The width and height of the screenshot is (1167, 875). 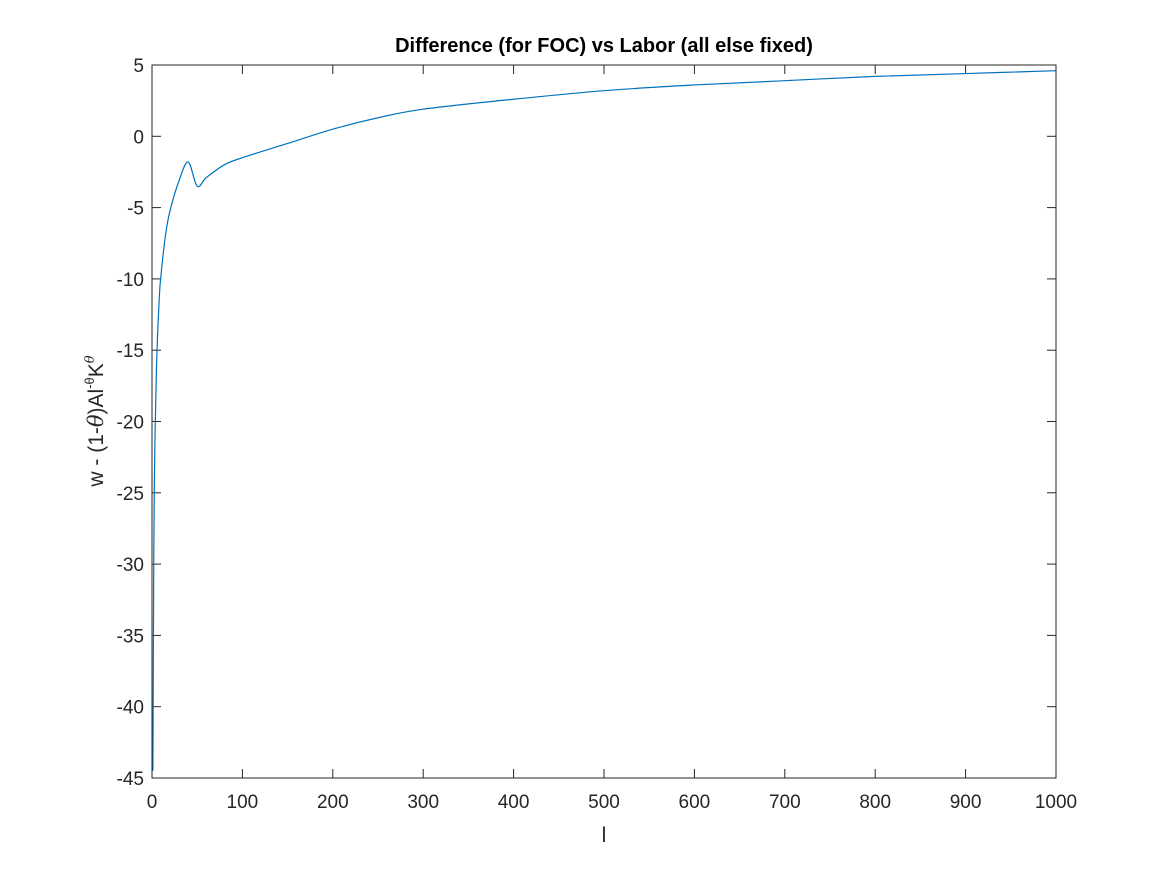 What do you see at coordinates (130, 423) in the screenshot?
I see `y-tick-label: -20` at bounding box center [130, 423].